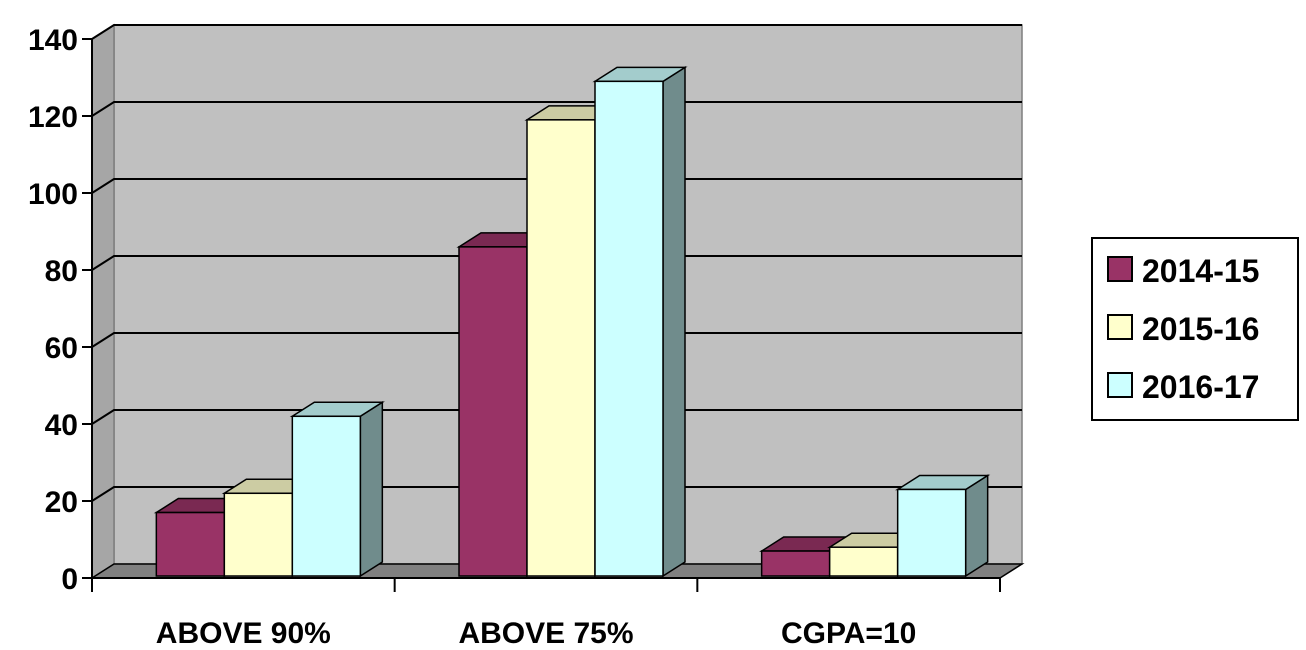 This screenshot has width=1306, height=650. Describe the element at coordinates (53, 117) in the screenshot. I see `y-tick-label: 120` at that location.